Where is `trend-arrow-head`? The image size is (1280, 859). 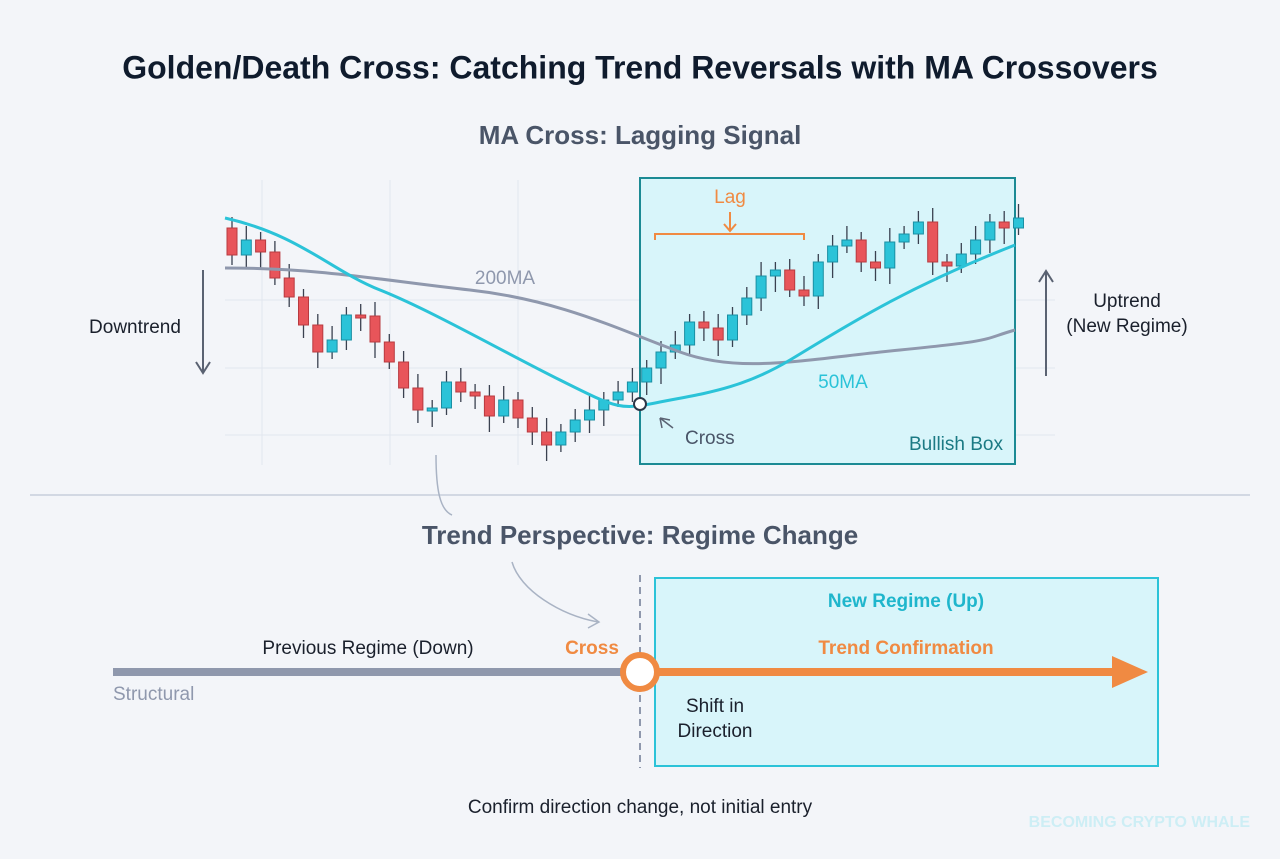
trend-arrow-head is located at coordinates (1130, 672).